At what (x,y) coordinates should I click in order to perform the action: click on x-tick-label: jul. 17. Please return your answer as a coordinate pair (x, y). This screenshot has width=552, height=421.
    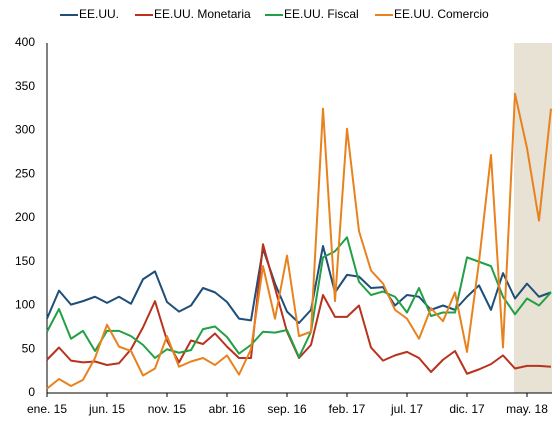
    Looking at the image, I should click on (406, 409).